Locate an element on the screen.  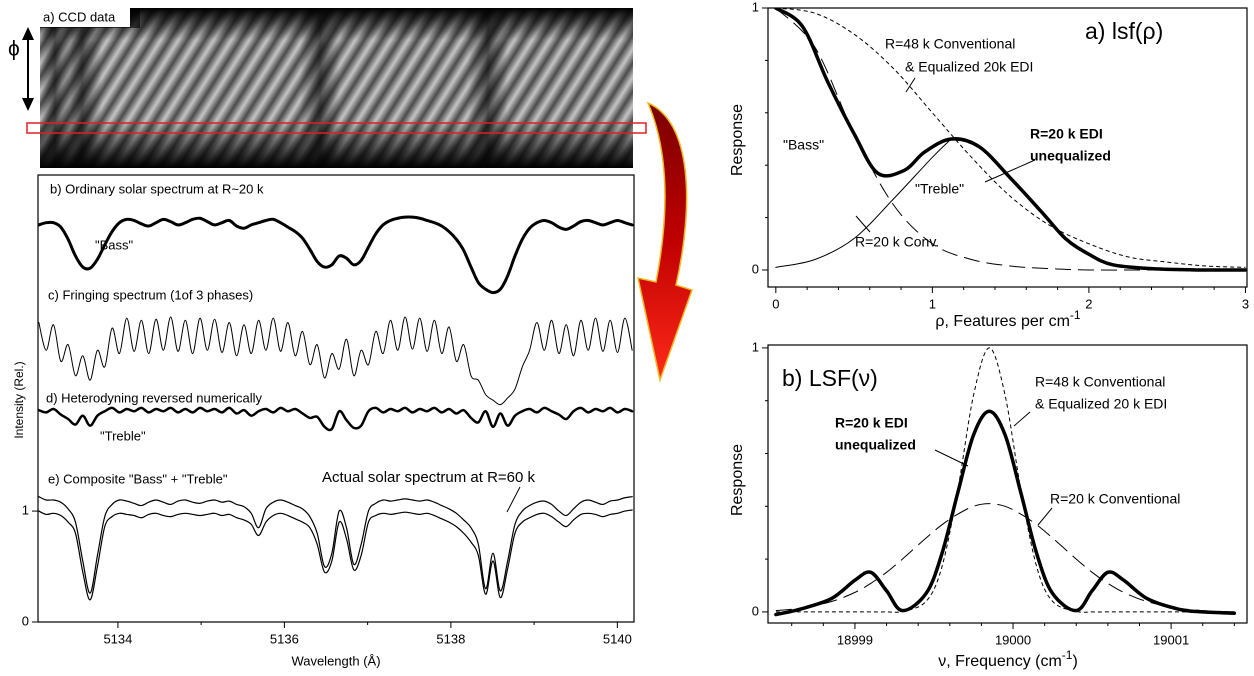
annotation: b) Ordinary solar spectrum at R~20 k is located at coordinates (157, 188).